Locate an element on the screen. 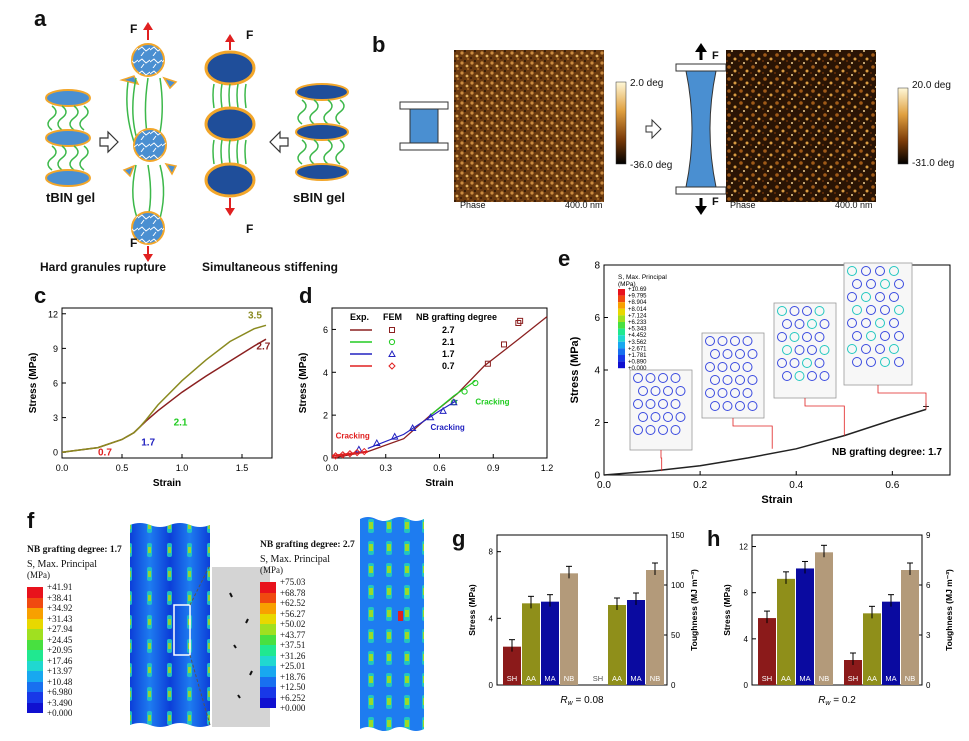  afm1-scale-top: 2.0 deg is located at coordinates (647, 83).